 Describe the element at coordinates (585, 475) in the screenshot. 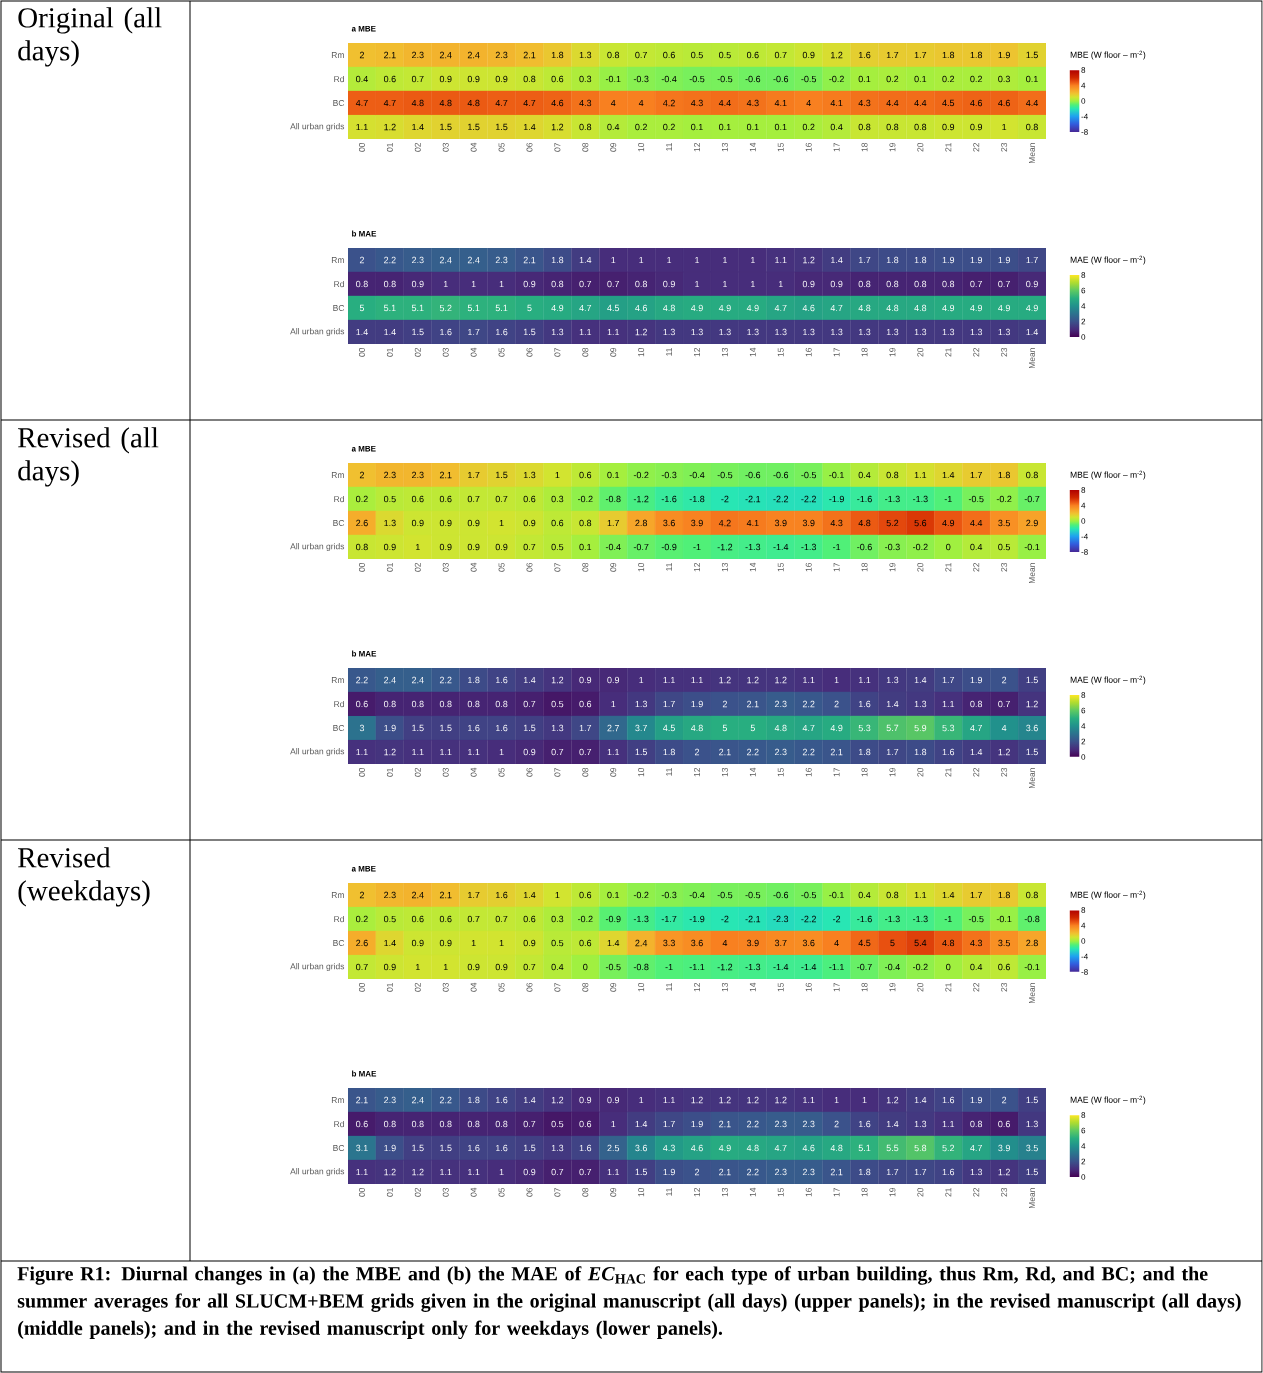

I see `data-label: 0.6` at that location.